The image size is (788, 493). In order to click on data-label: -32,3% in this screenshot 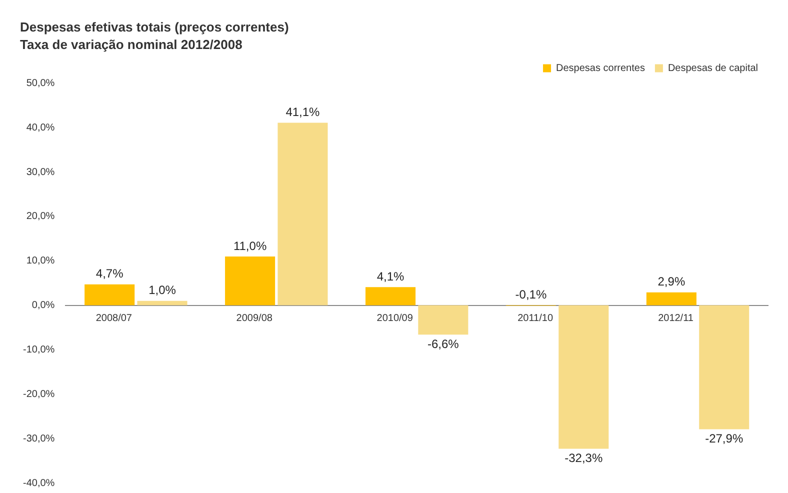, I will do `click(583, 458)`.